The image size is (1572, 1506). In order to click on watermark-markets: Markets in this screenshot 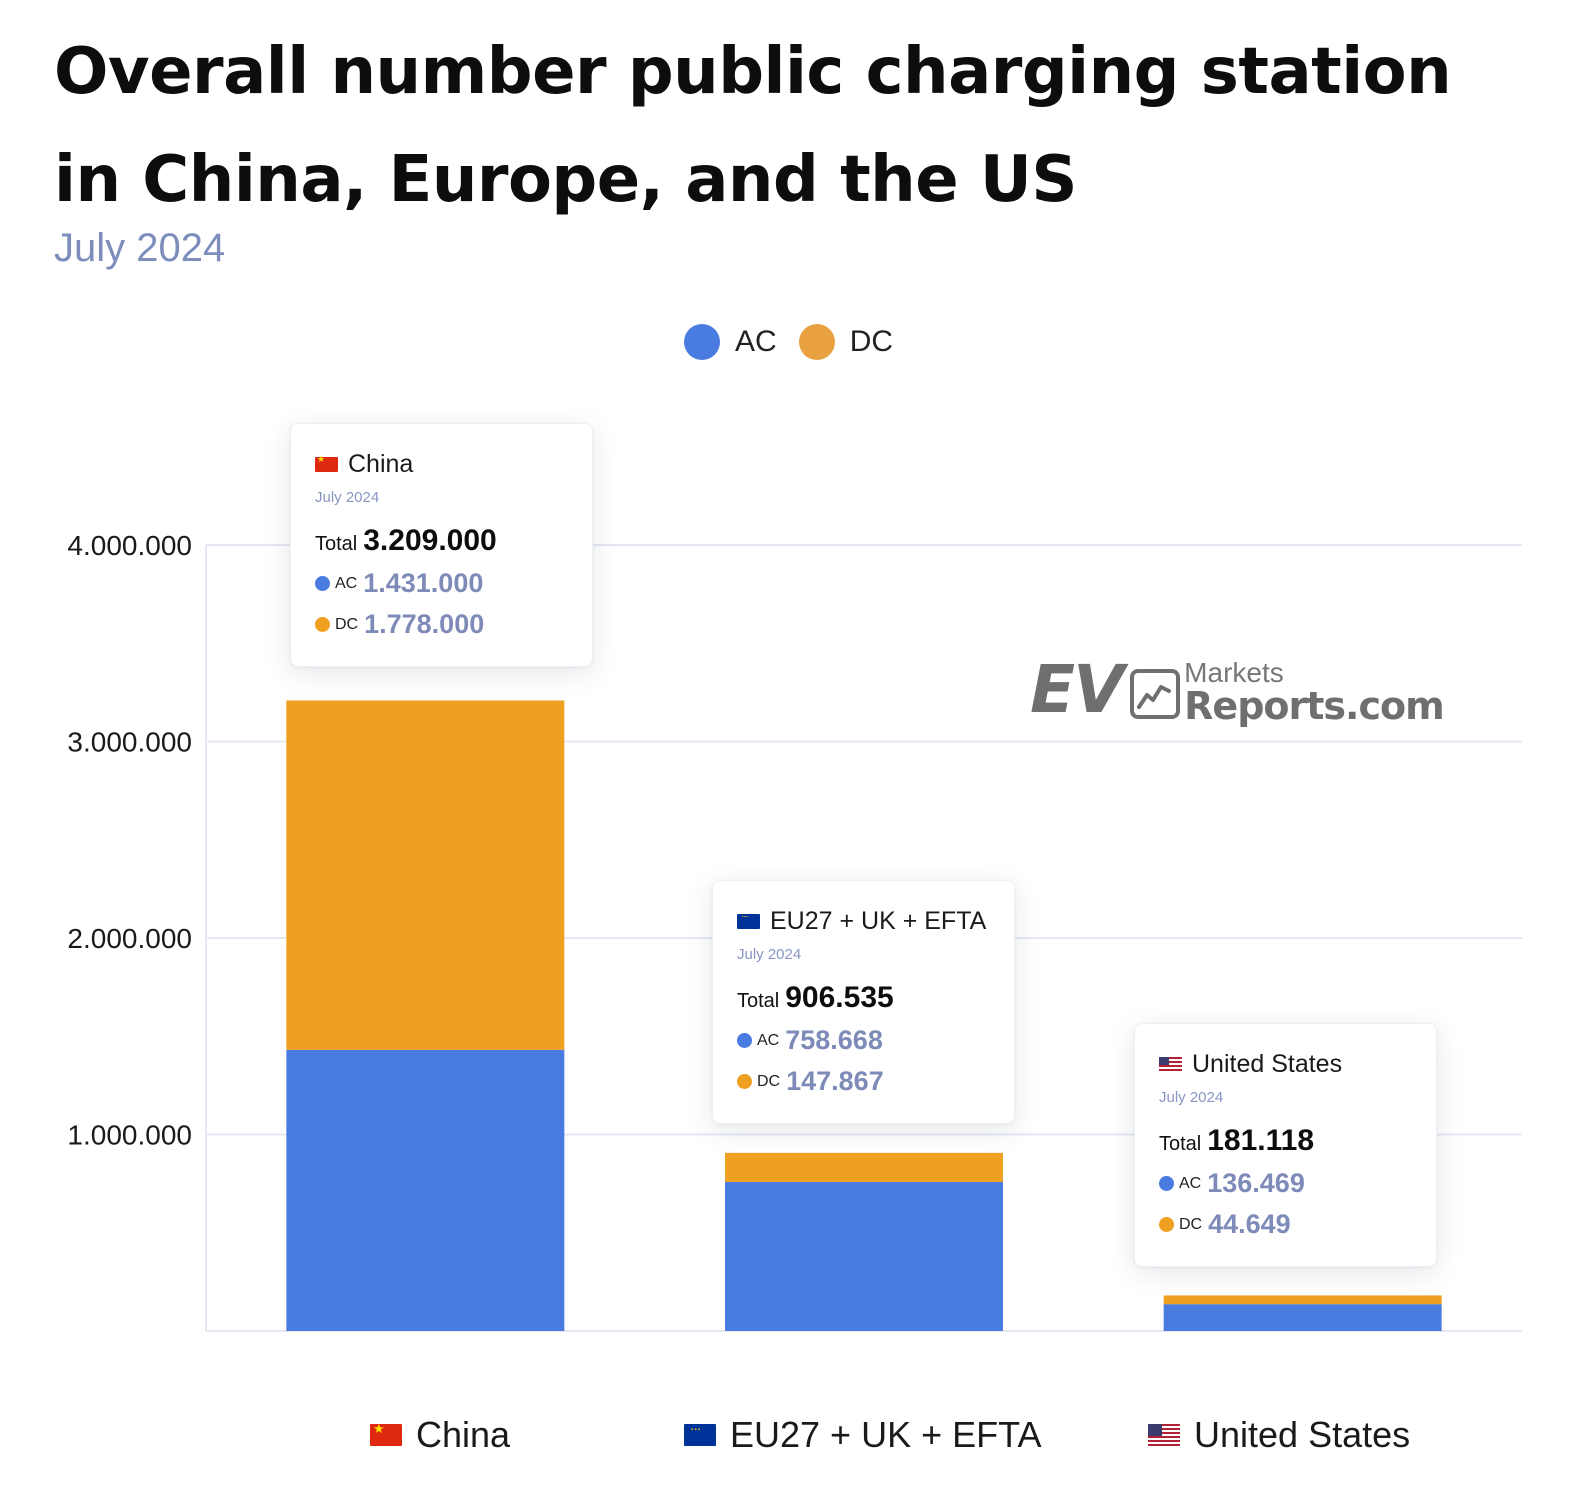, I will do `click(1234, 672)`.